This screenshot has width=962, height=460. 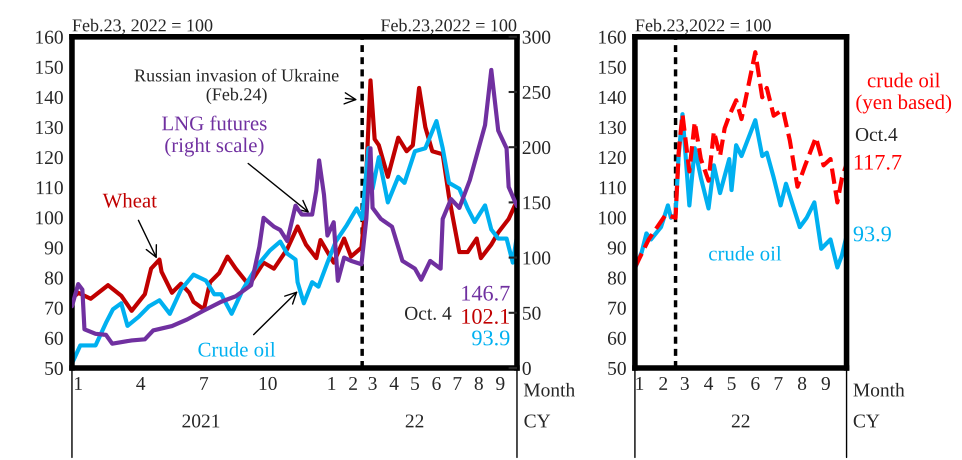 I want to click on data-label: 117.7, so click(x=878, y=162).